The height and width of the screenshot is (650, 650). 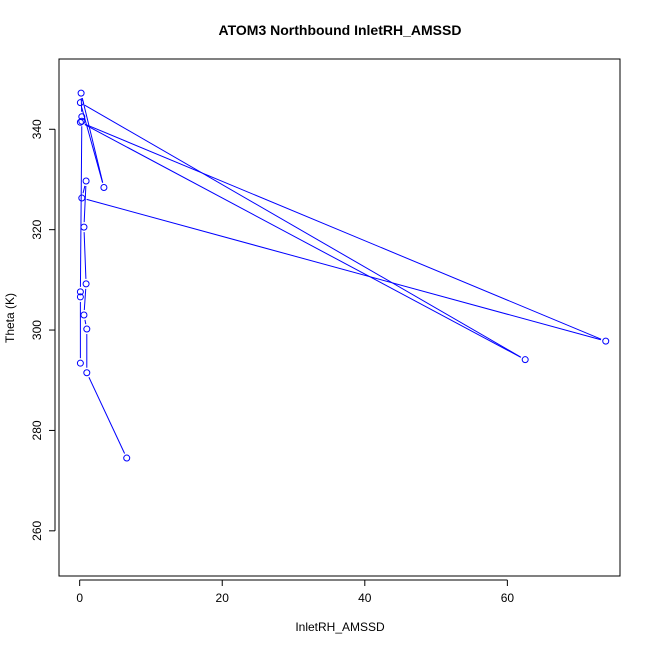 What do you see at coordinates (295, 592) in the screenshot?
I see `x-axis: 0 20 40 60` at bounding box center [295, 592].